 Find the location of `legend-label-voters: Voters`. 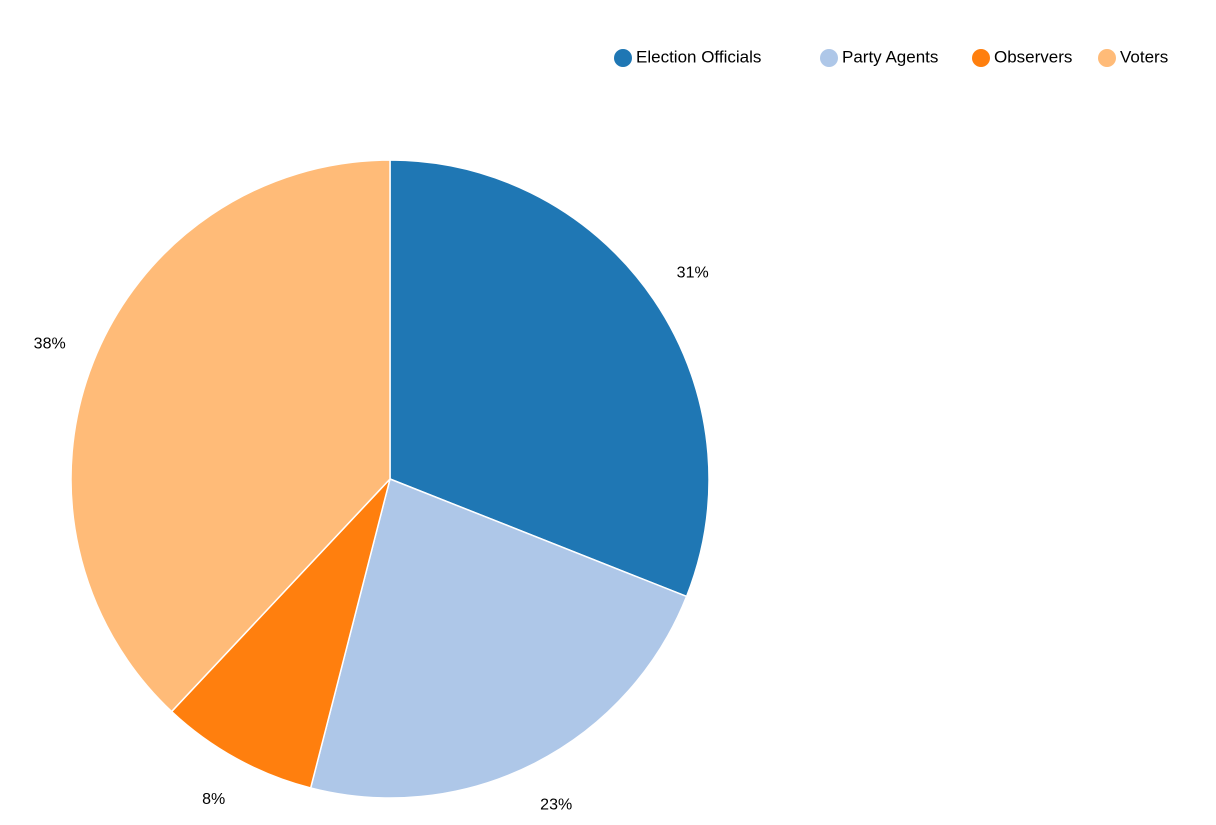

legend-label-voters: Voters is located at coordinates (1144, 56).